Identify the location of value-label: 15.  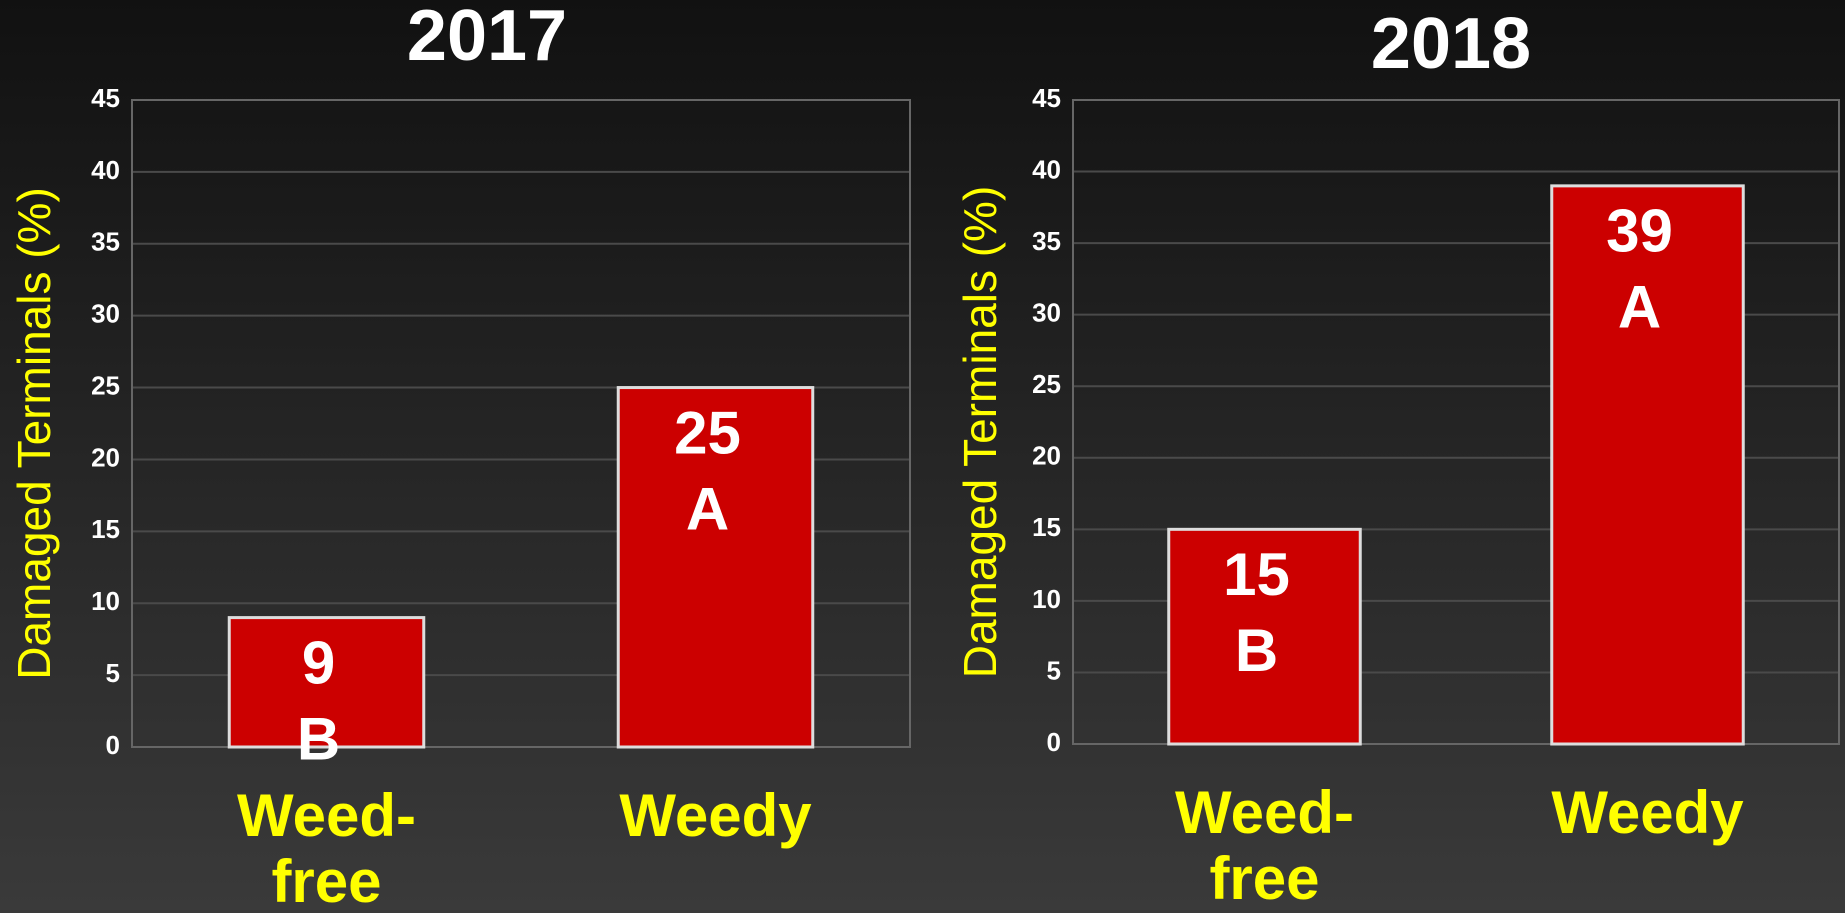
(1256, 574).